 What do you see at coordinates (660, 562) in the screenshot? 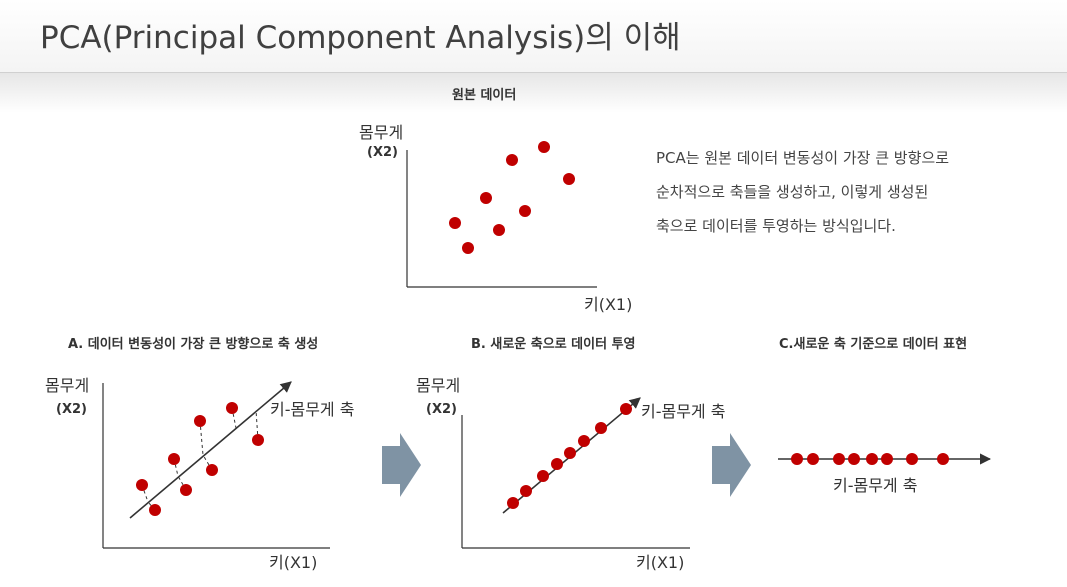
I see `panel-b-x-label: 키(X1)` at bounding box center [660, 562].